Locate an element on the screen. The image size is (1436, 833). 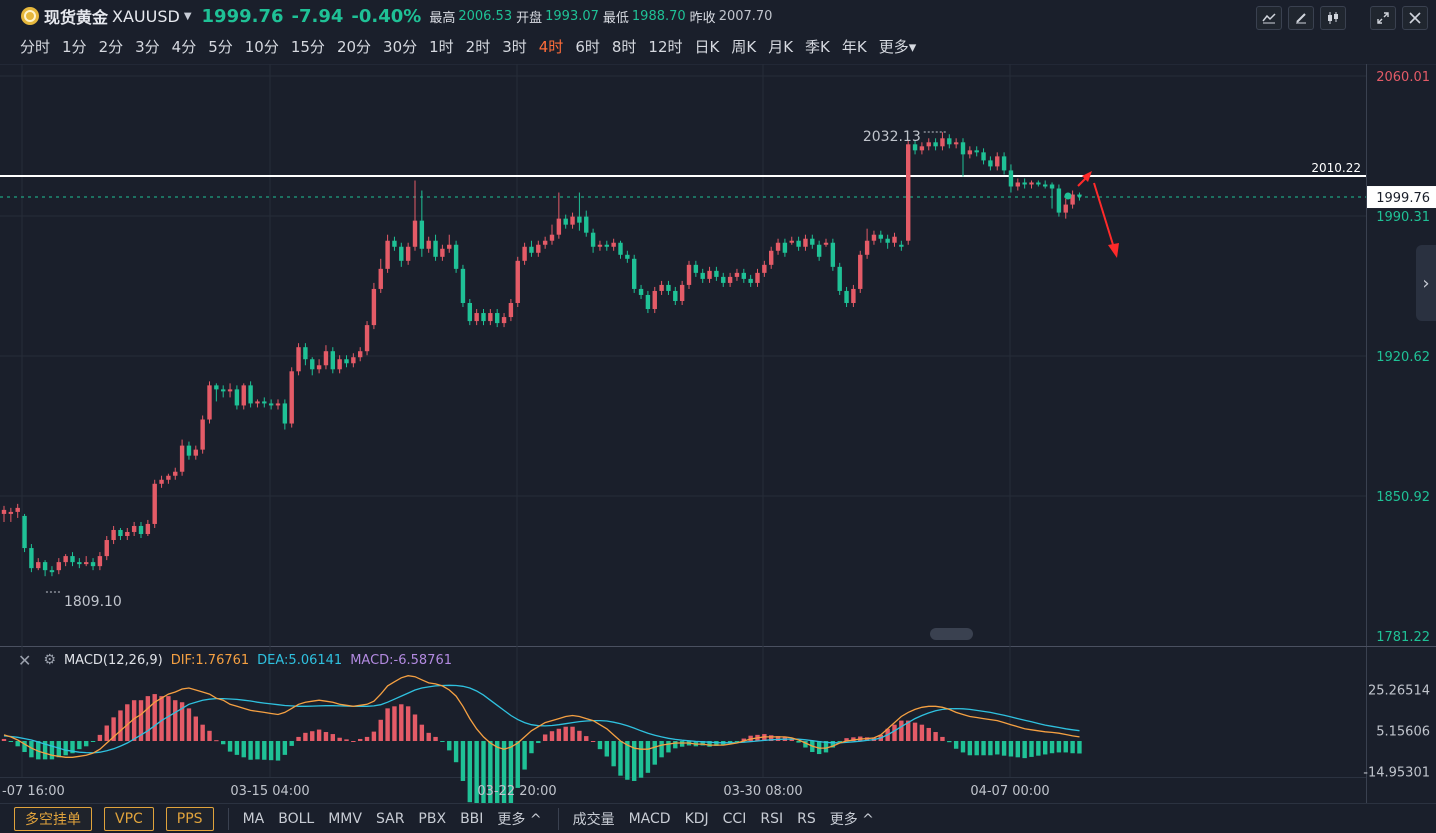
main-indicator-more: 更多 ^ is located at coordinates (519, 819).